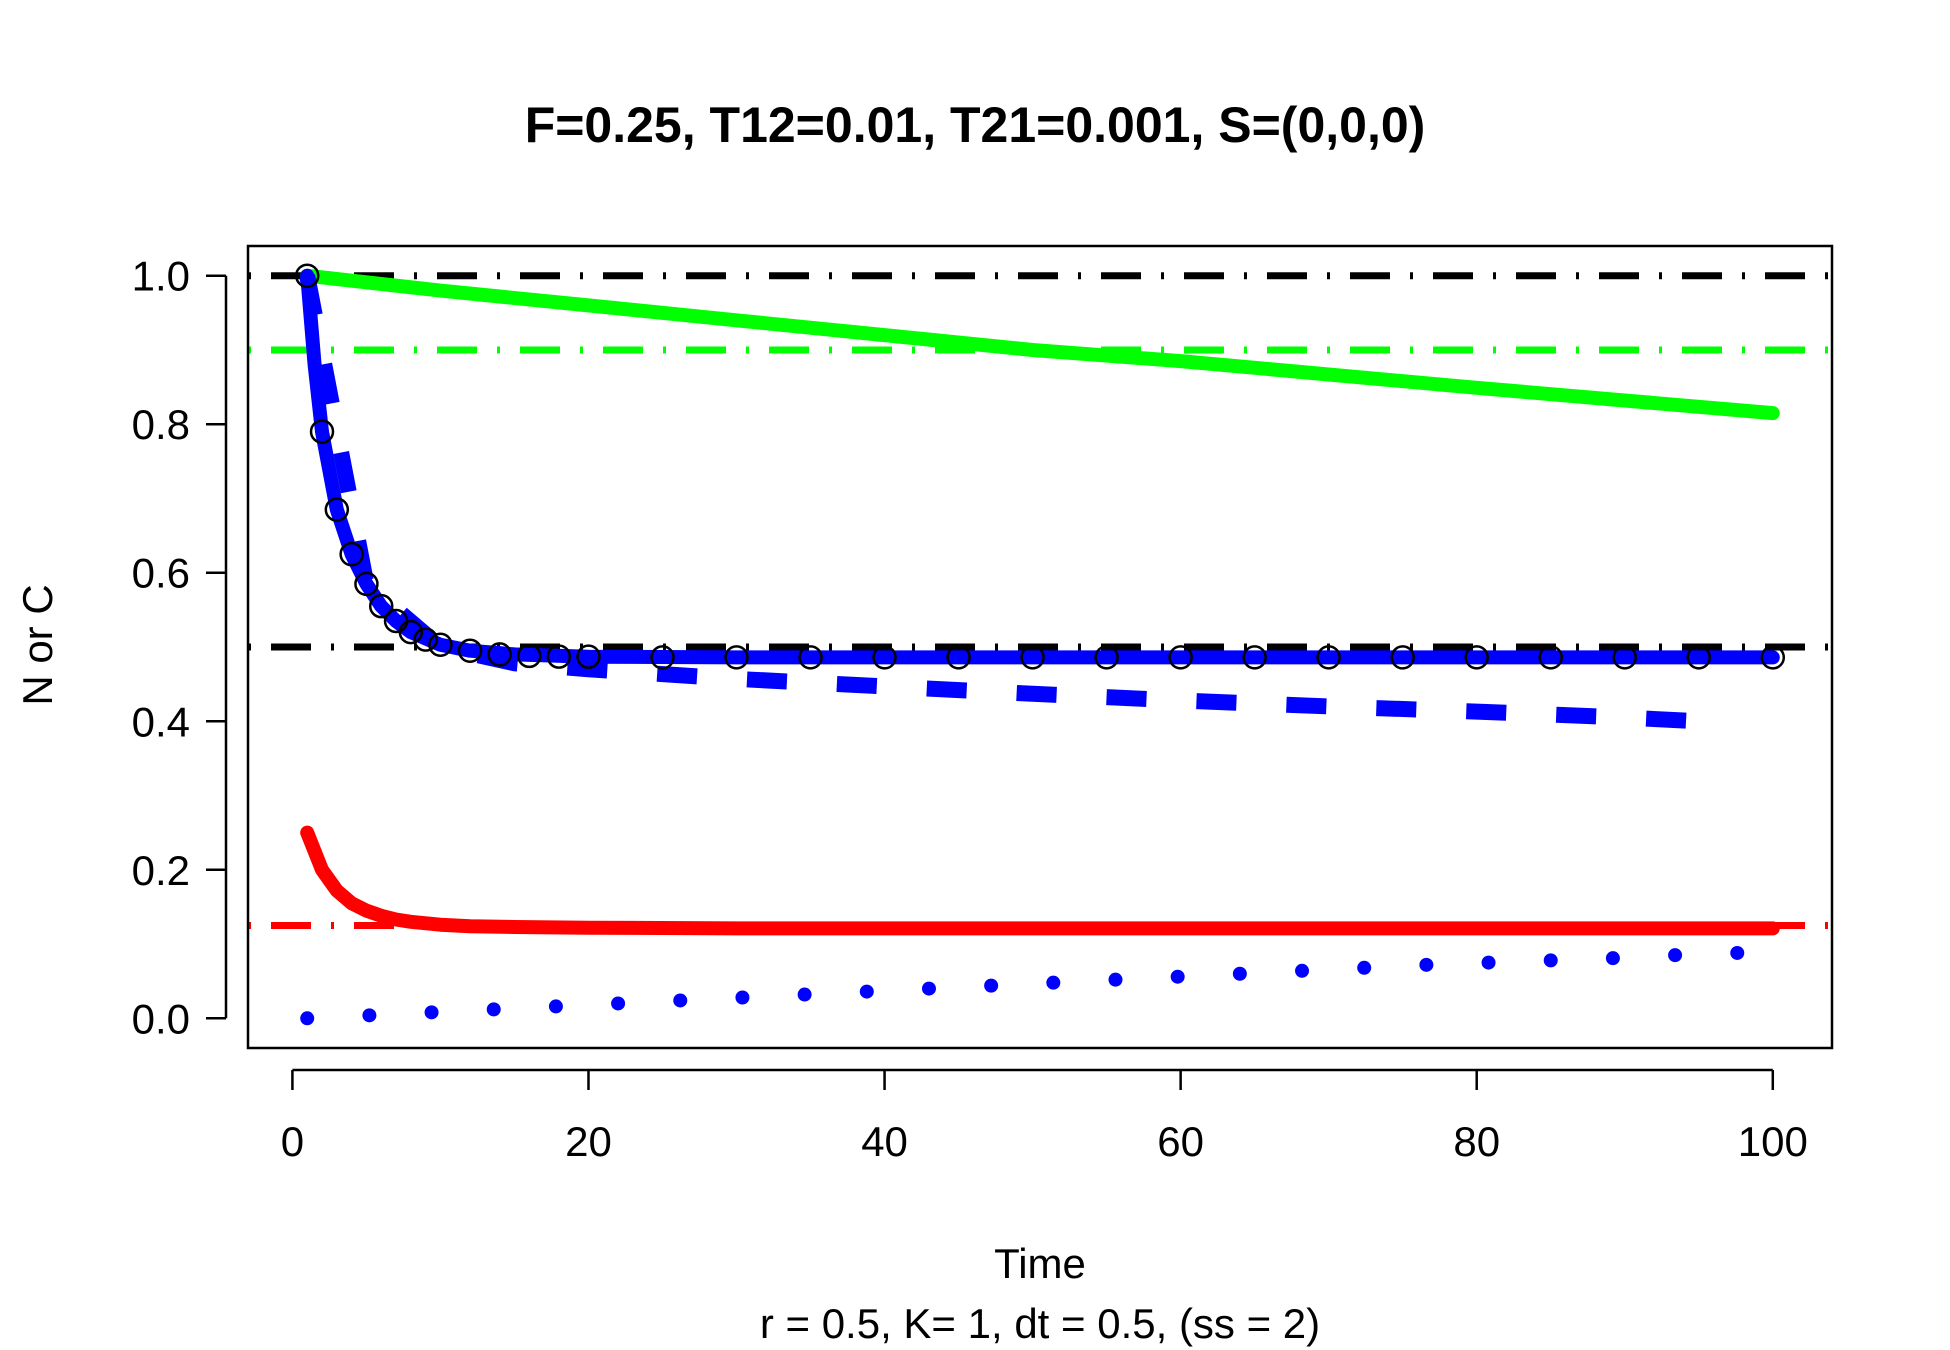  I want to click on y-tick-label-2: 0.4, so click(161, 721).